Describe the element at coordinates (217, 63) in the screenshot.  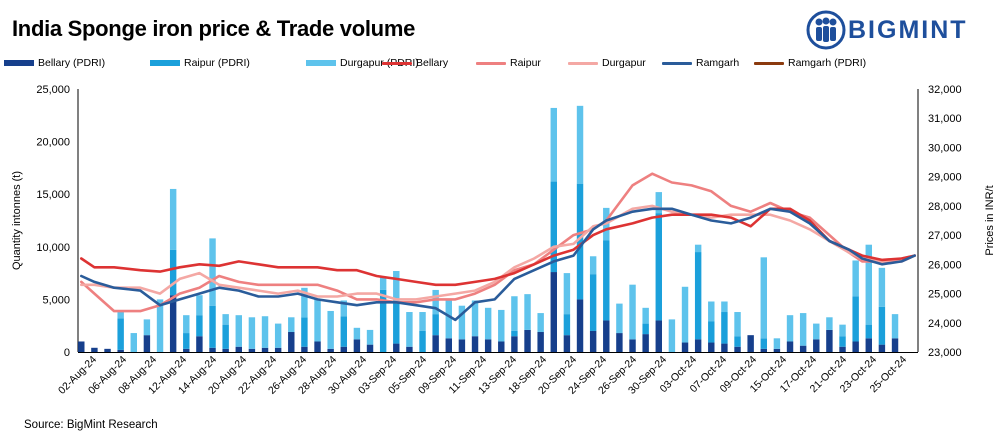
I see `legend-label: Raipur (PDRI)` at that location.